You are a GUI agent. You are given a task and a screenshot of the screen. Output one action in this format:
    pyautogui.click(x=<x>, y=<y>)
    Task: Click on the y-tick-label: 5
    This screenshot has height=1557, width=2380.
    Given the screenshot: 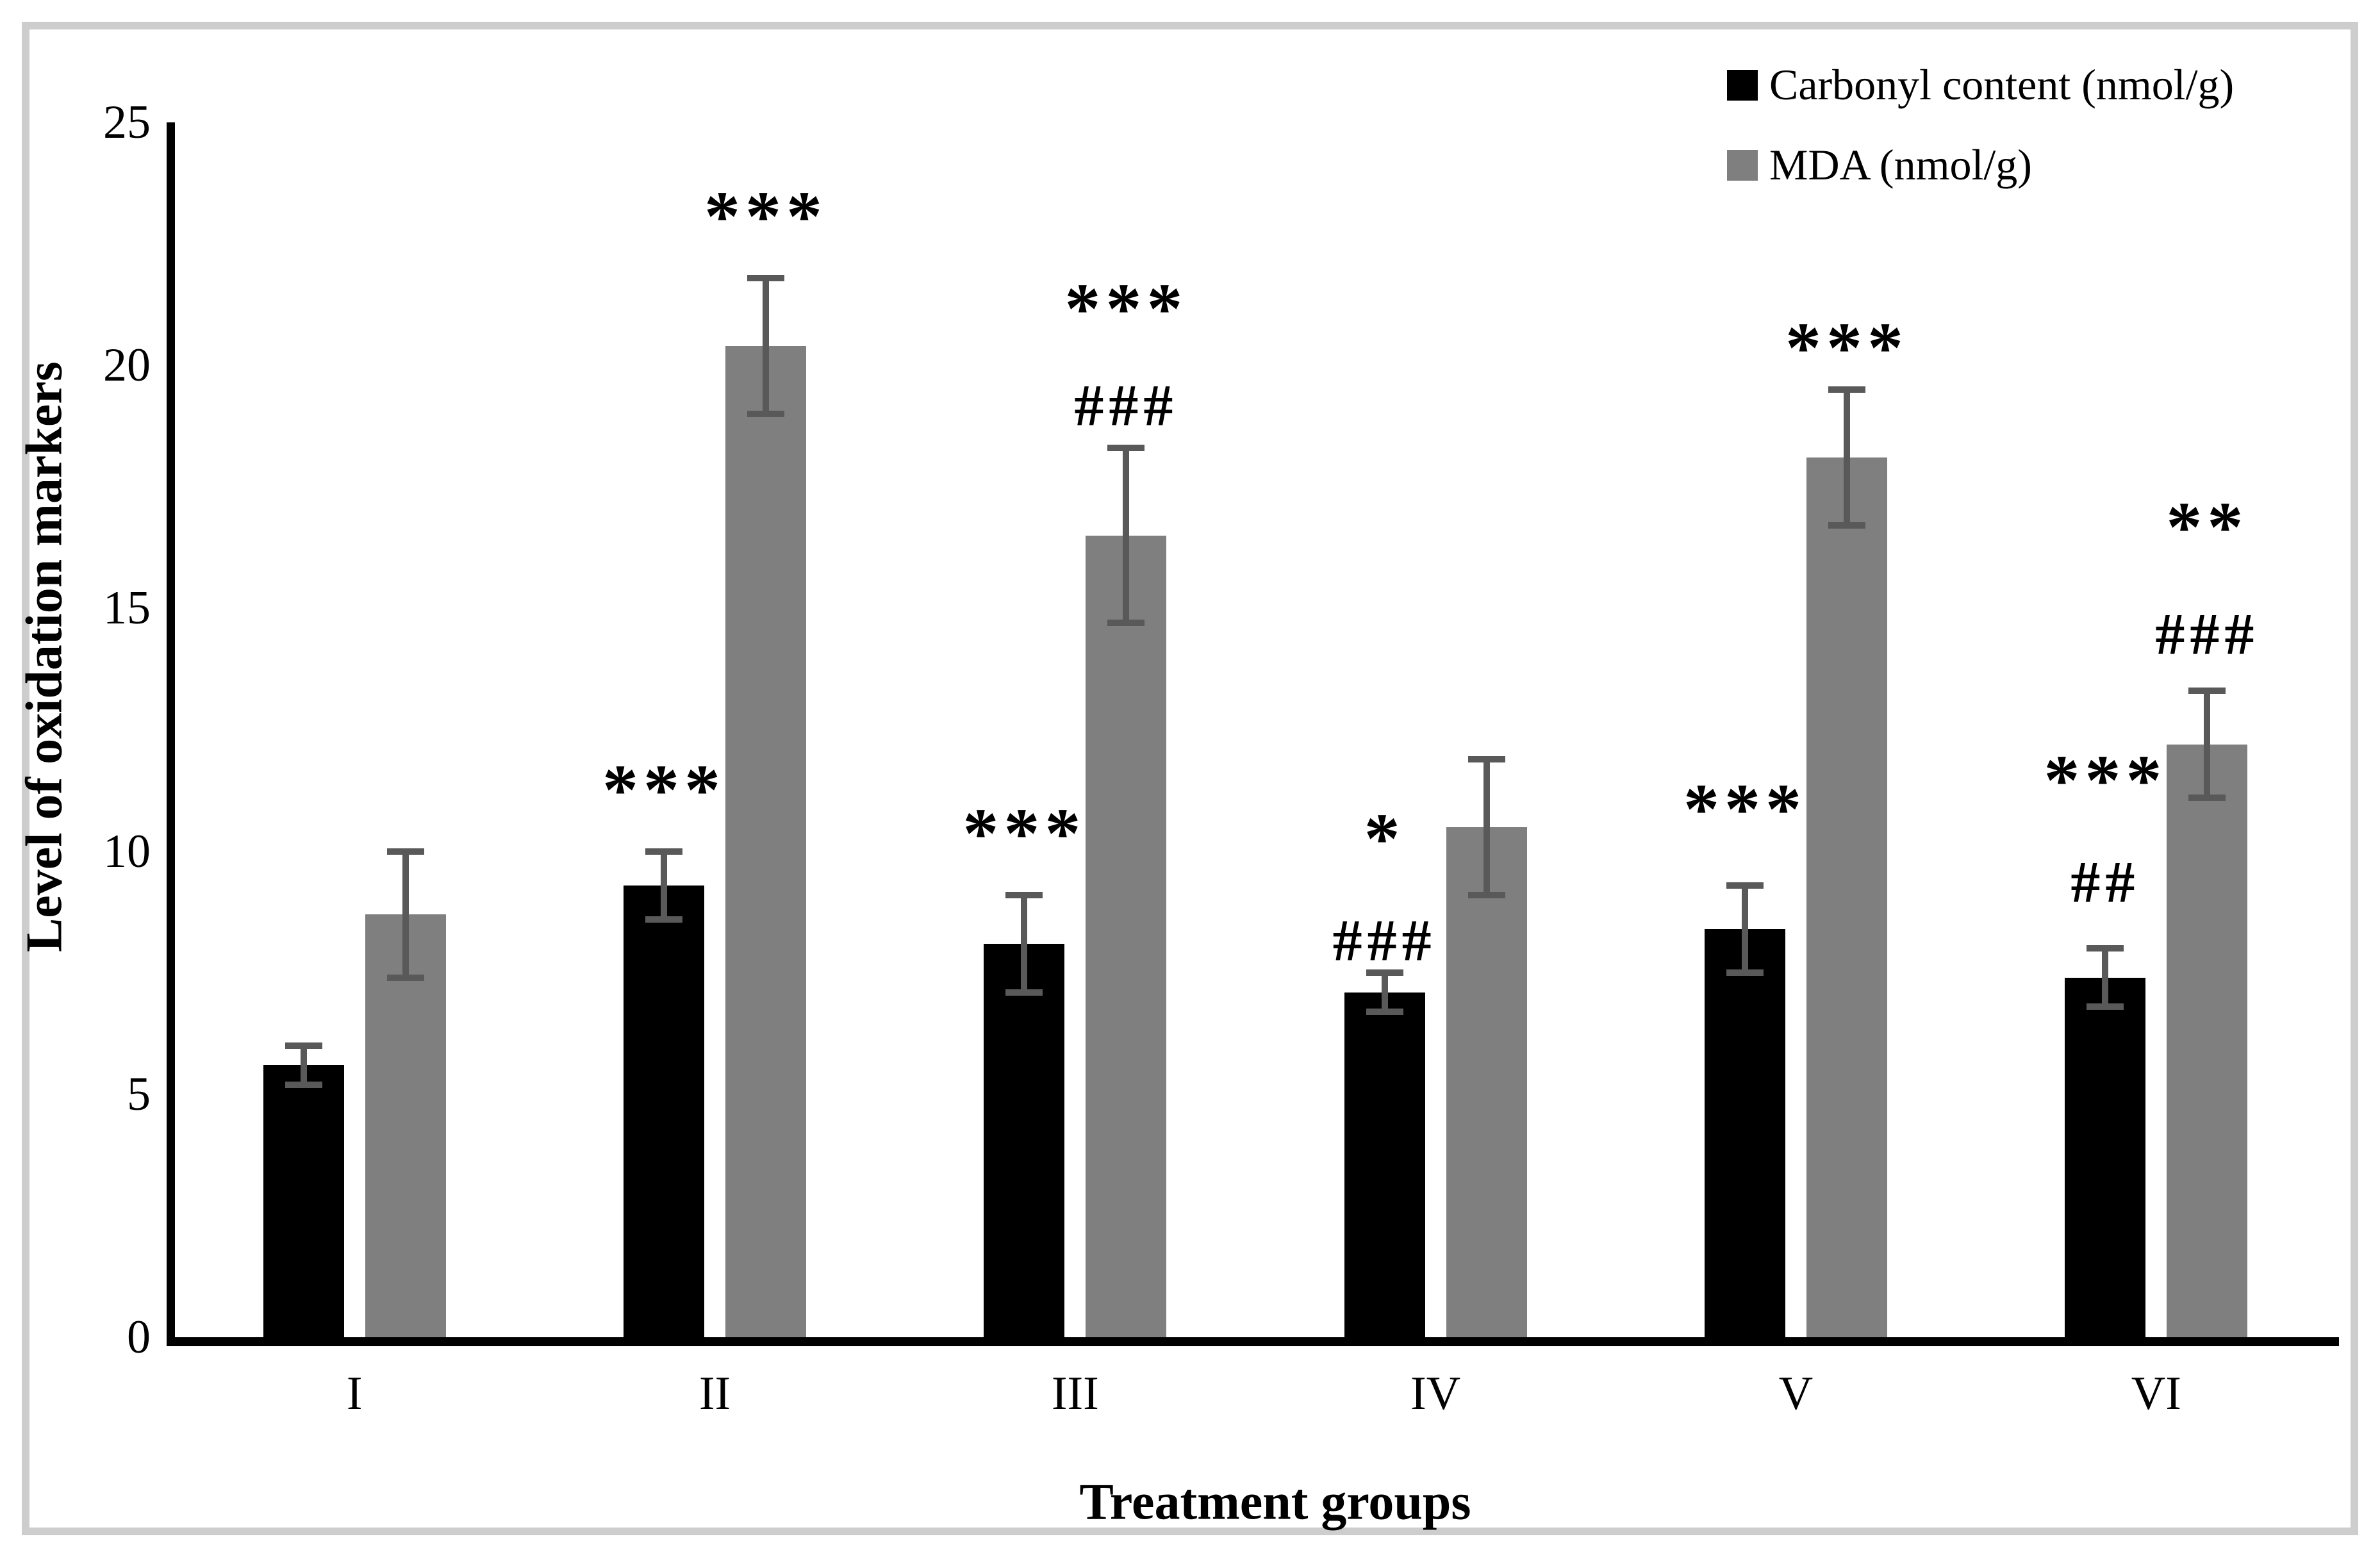 What is the action you would take?
    pyautogui.click(x=139, y=1094)
    